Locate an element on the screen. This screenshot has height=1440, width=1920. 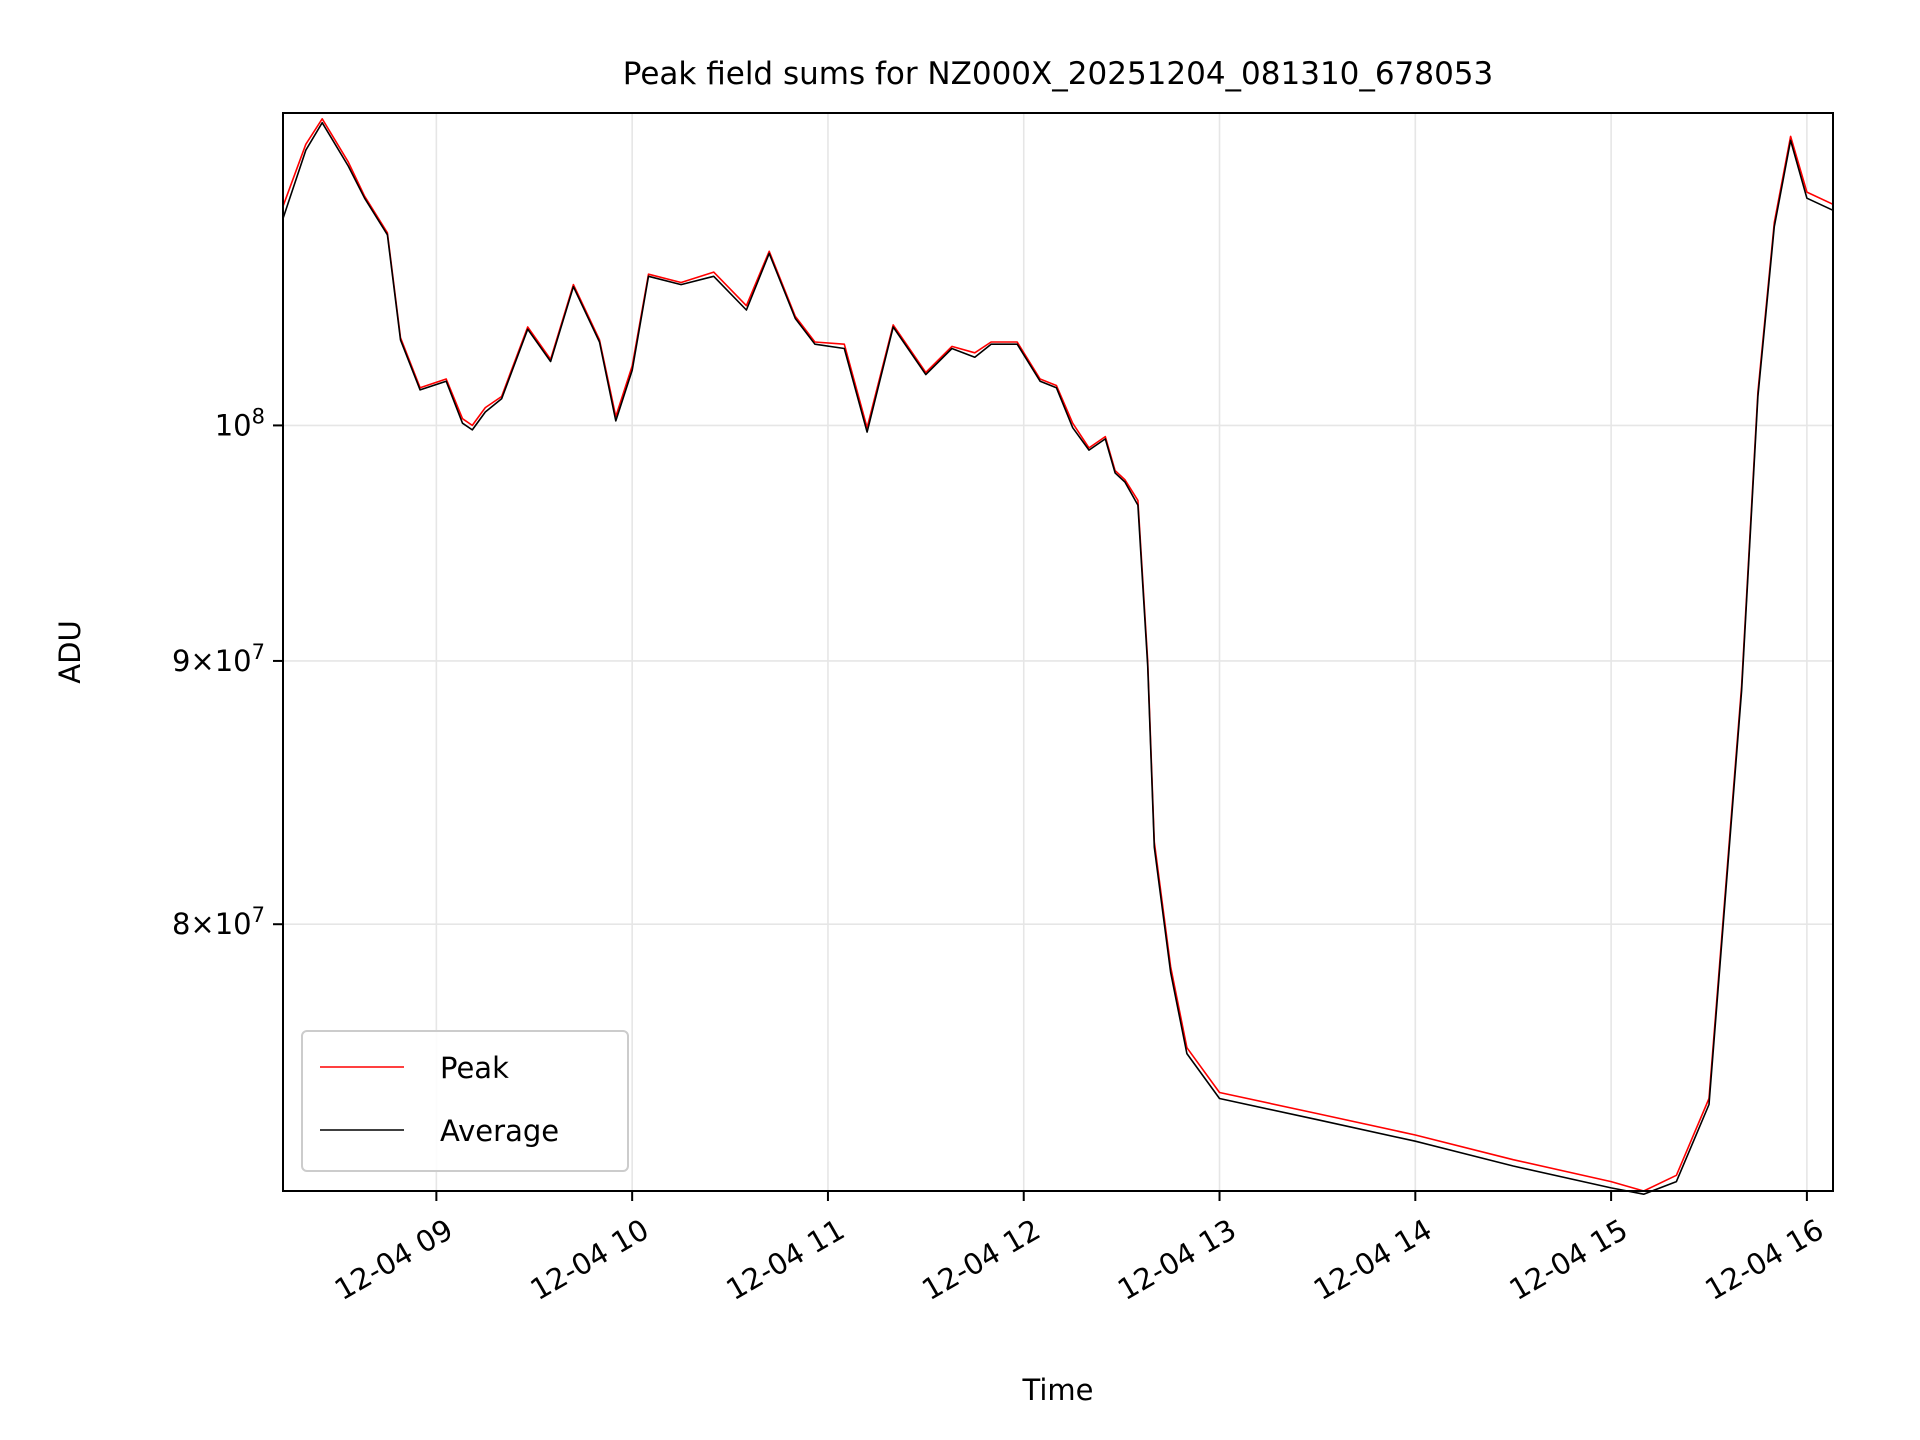
legend-label-average: Average is located at coordinates (499, 1131).